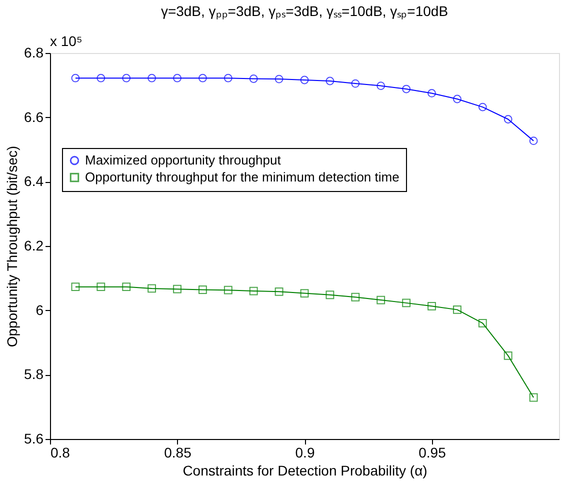 The width and height of the screenshot is (564, 483). I want to click on y-axis-title: Opportunity Throughput (bit/sec), so click(12, 247).